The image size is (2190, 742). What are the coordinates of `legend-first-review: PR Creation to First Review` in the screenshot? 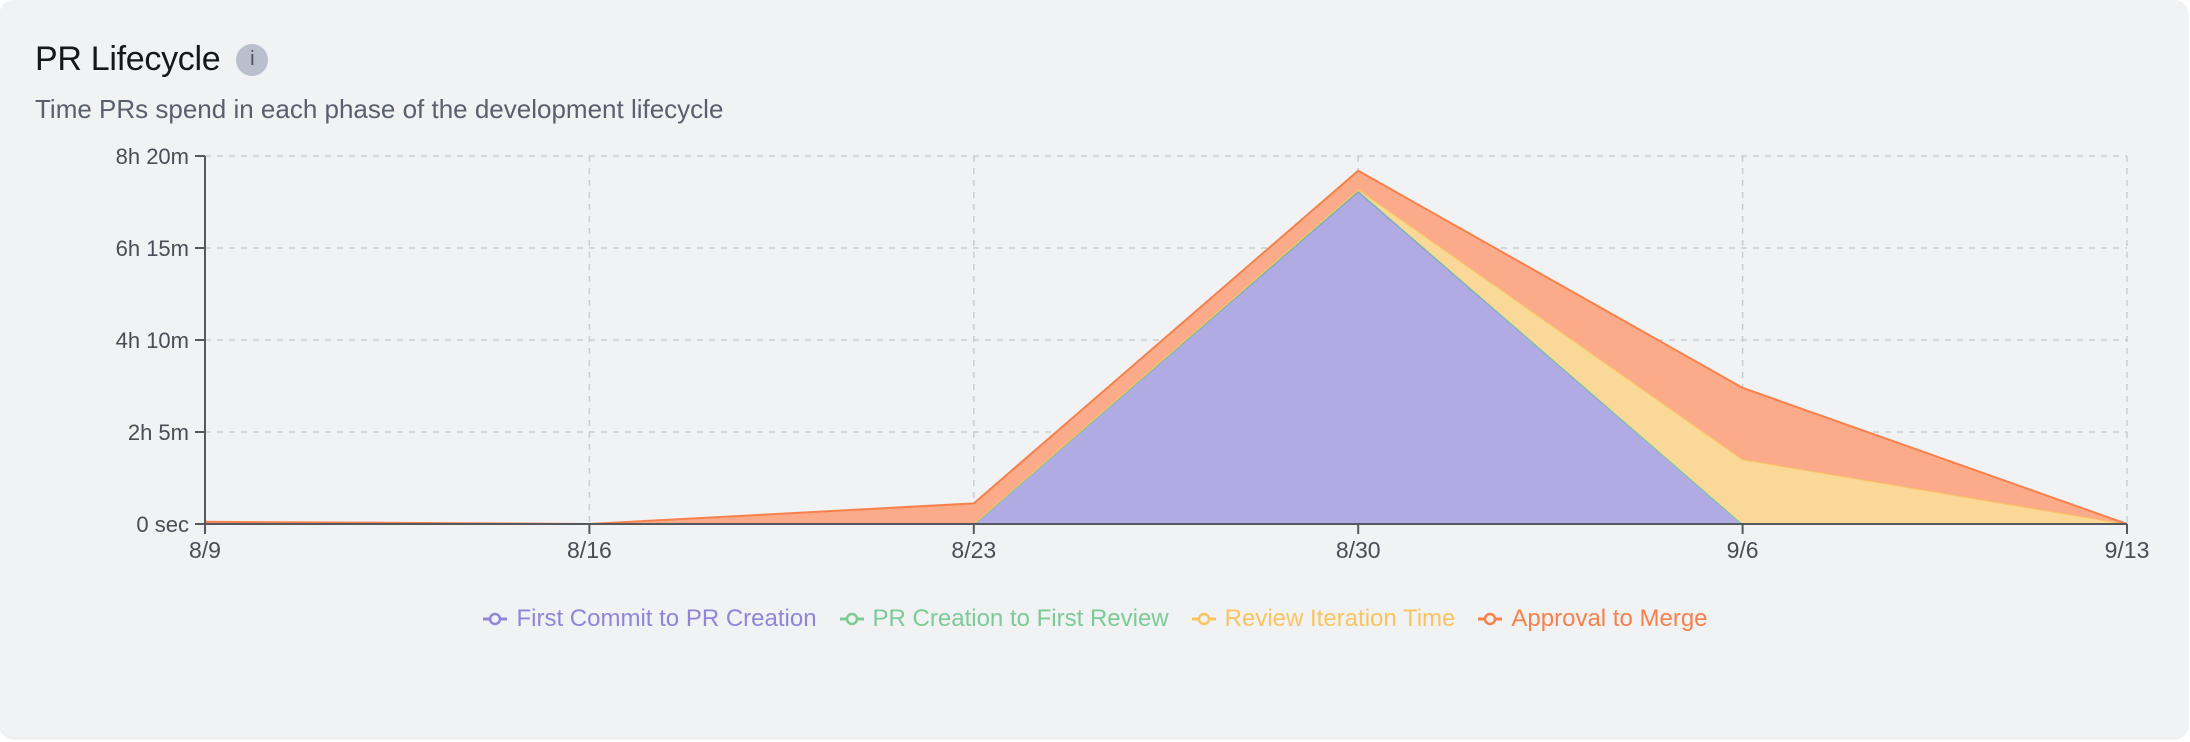 It's located at (1004, 619).